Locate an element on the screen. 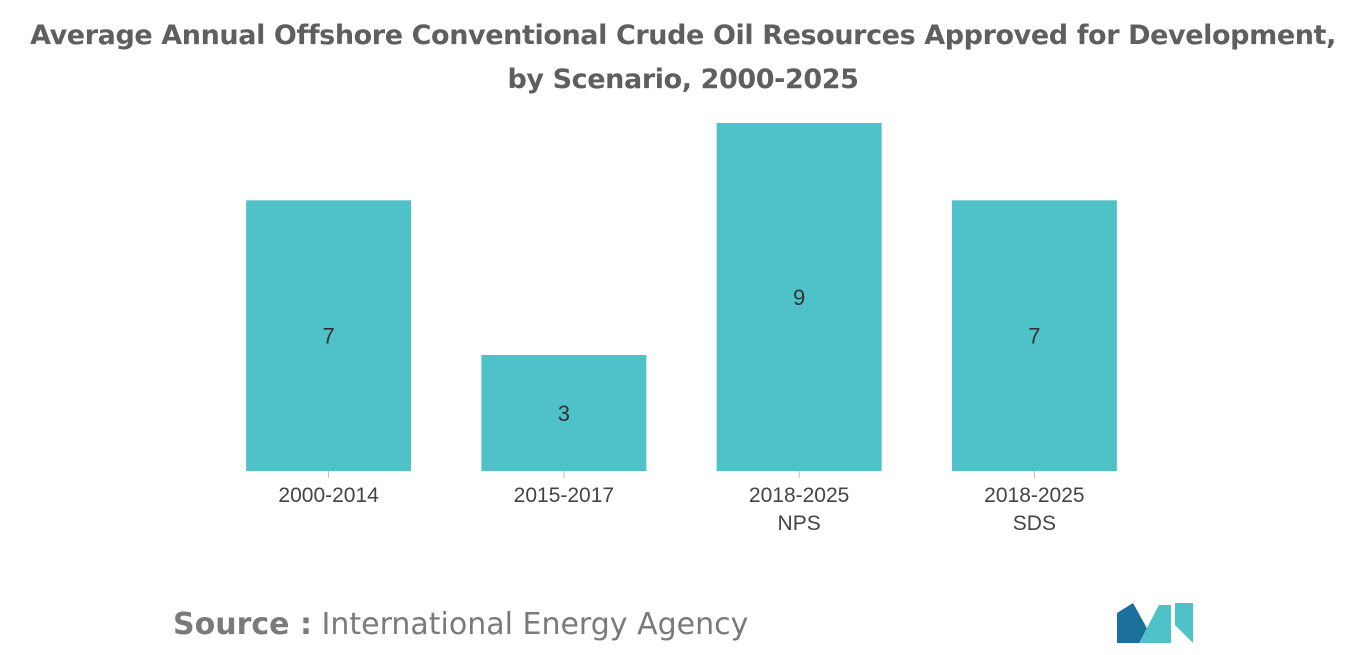 This screenshot has height=655, width=1366. logo-middle-shape is located at coordinates (1155, 624).